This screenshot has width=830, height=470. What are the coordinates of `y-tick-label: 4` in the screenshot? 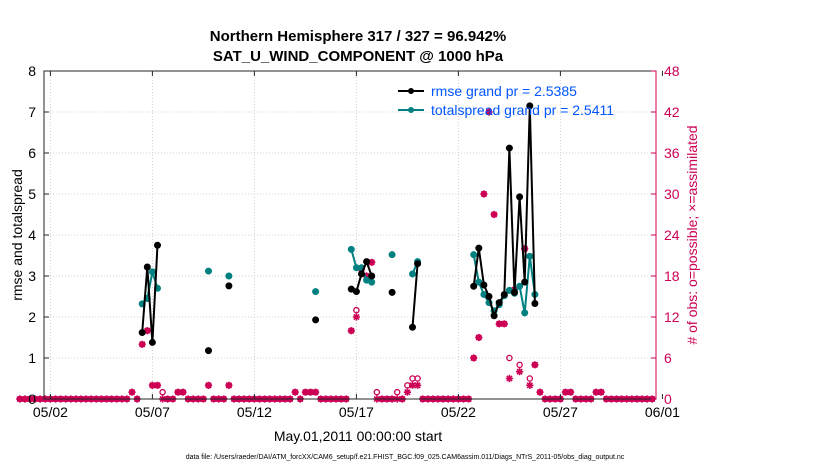 It's located at (32, 235).